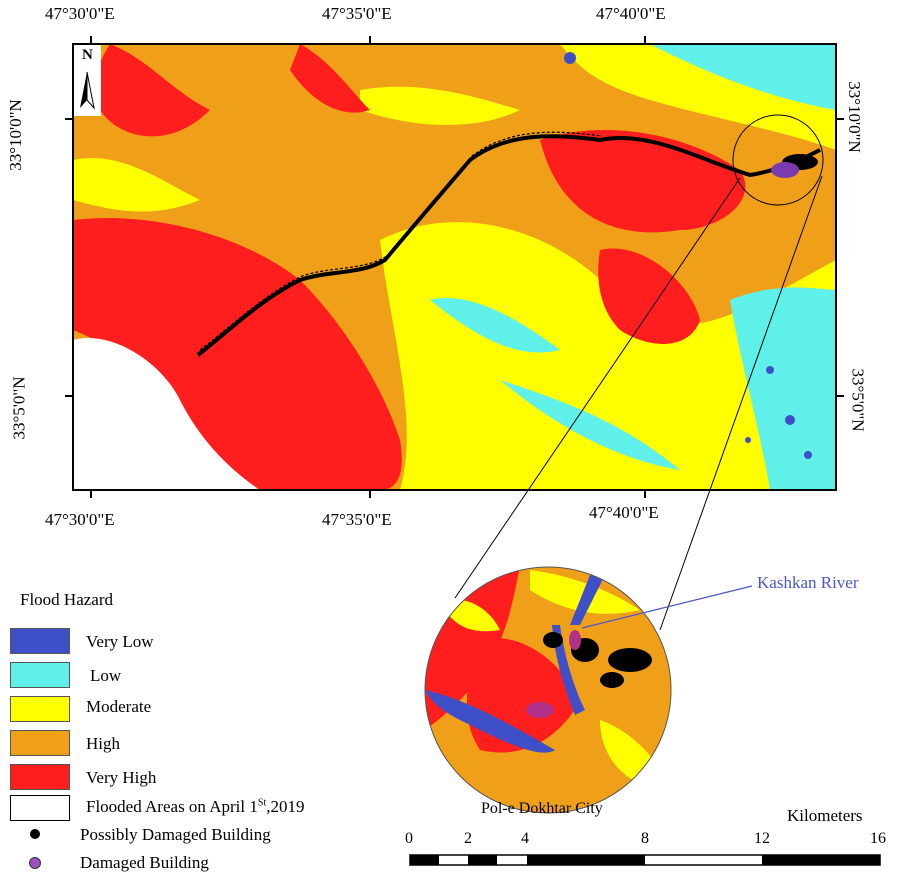 The height and width of the screenshot is (883, 899). I want to click on legend-swatch-low, so click(40, 675).